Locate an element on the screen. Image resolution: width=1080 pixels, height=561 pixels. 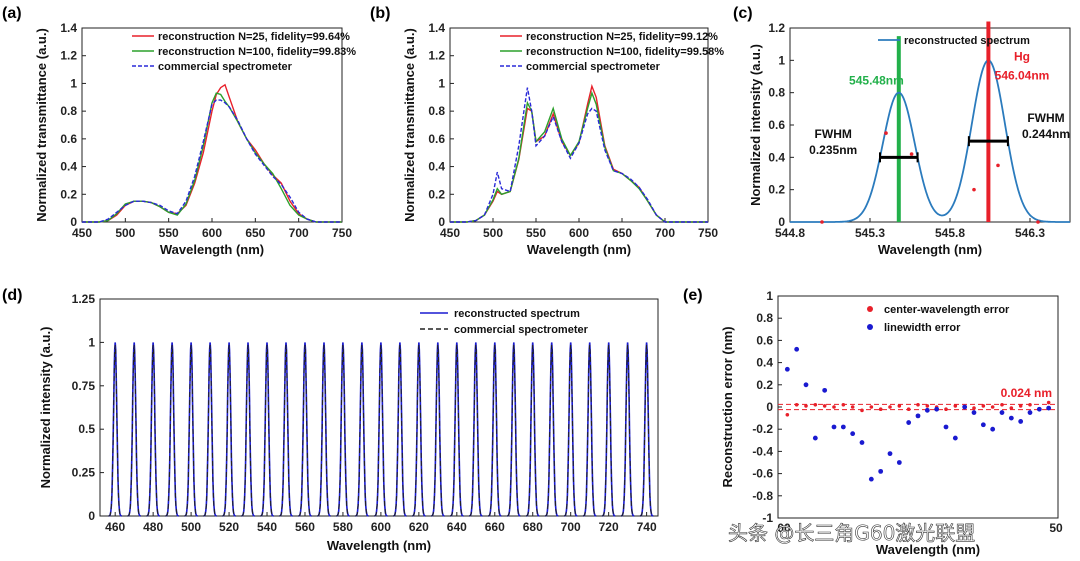
panel-label-c: (c) is located at coordinates (743, 13).